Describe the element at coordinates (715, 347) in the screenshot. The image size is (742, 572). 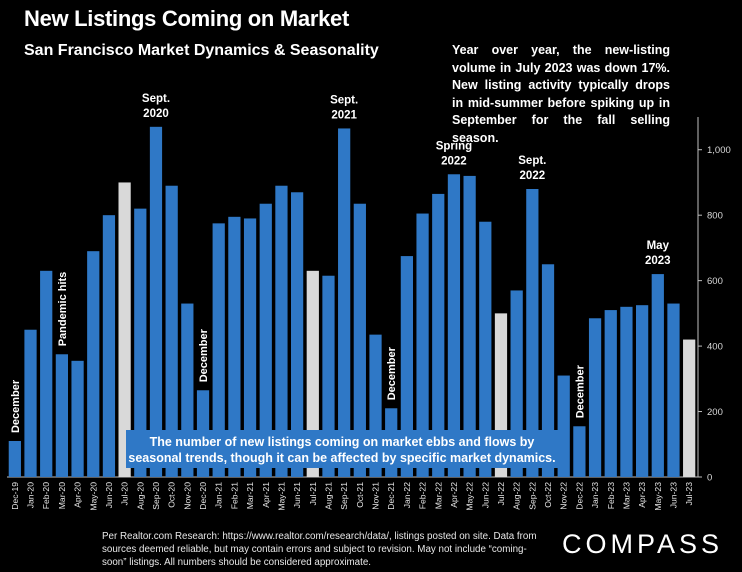
I see `y-tick-label: 400` at that location.